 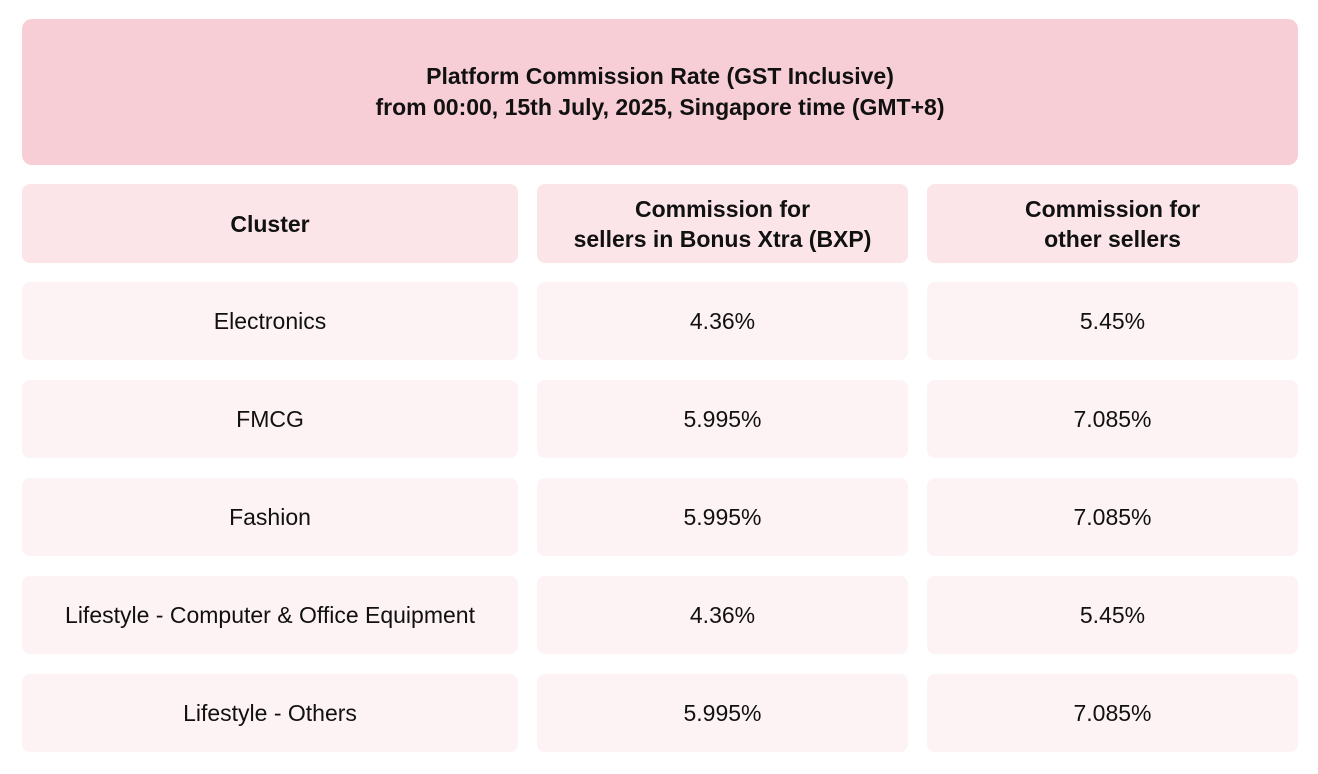 I want to click on header-cluster: Cluster, so click(x=270, y=223).